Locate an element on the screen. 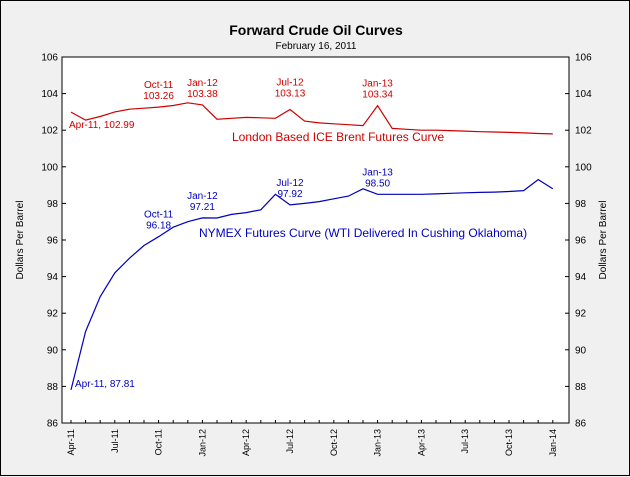 The width and height of the screenshot is (630, 477). data-label: 97.92 is located at coordinates (289, 194).